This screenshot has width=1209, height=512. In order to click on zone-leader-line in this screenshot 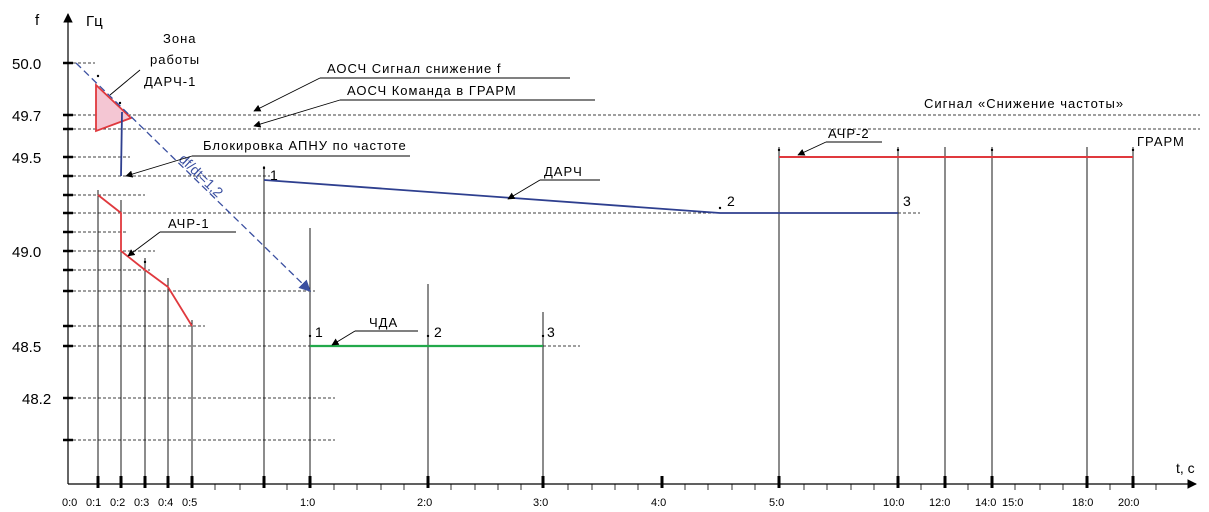, I will do `click(125, 82)`.